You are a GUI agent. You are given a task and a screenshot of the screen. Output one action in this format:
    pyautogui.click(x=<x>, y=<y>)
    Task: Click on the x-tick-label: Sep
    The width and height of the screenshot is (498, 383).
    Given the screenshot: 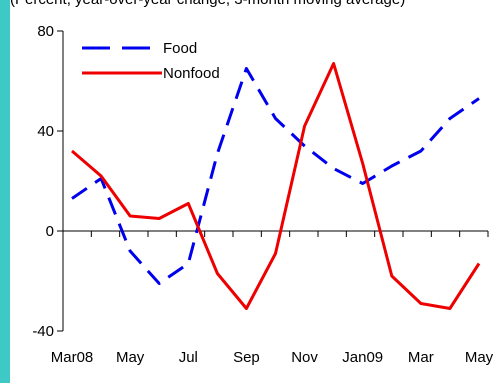 What is the action you would take?
    pyautogui.click(x=246, y=357)
    